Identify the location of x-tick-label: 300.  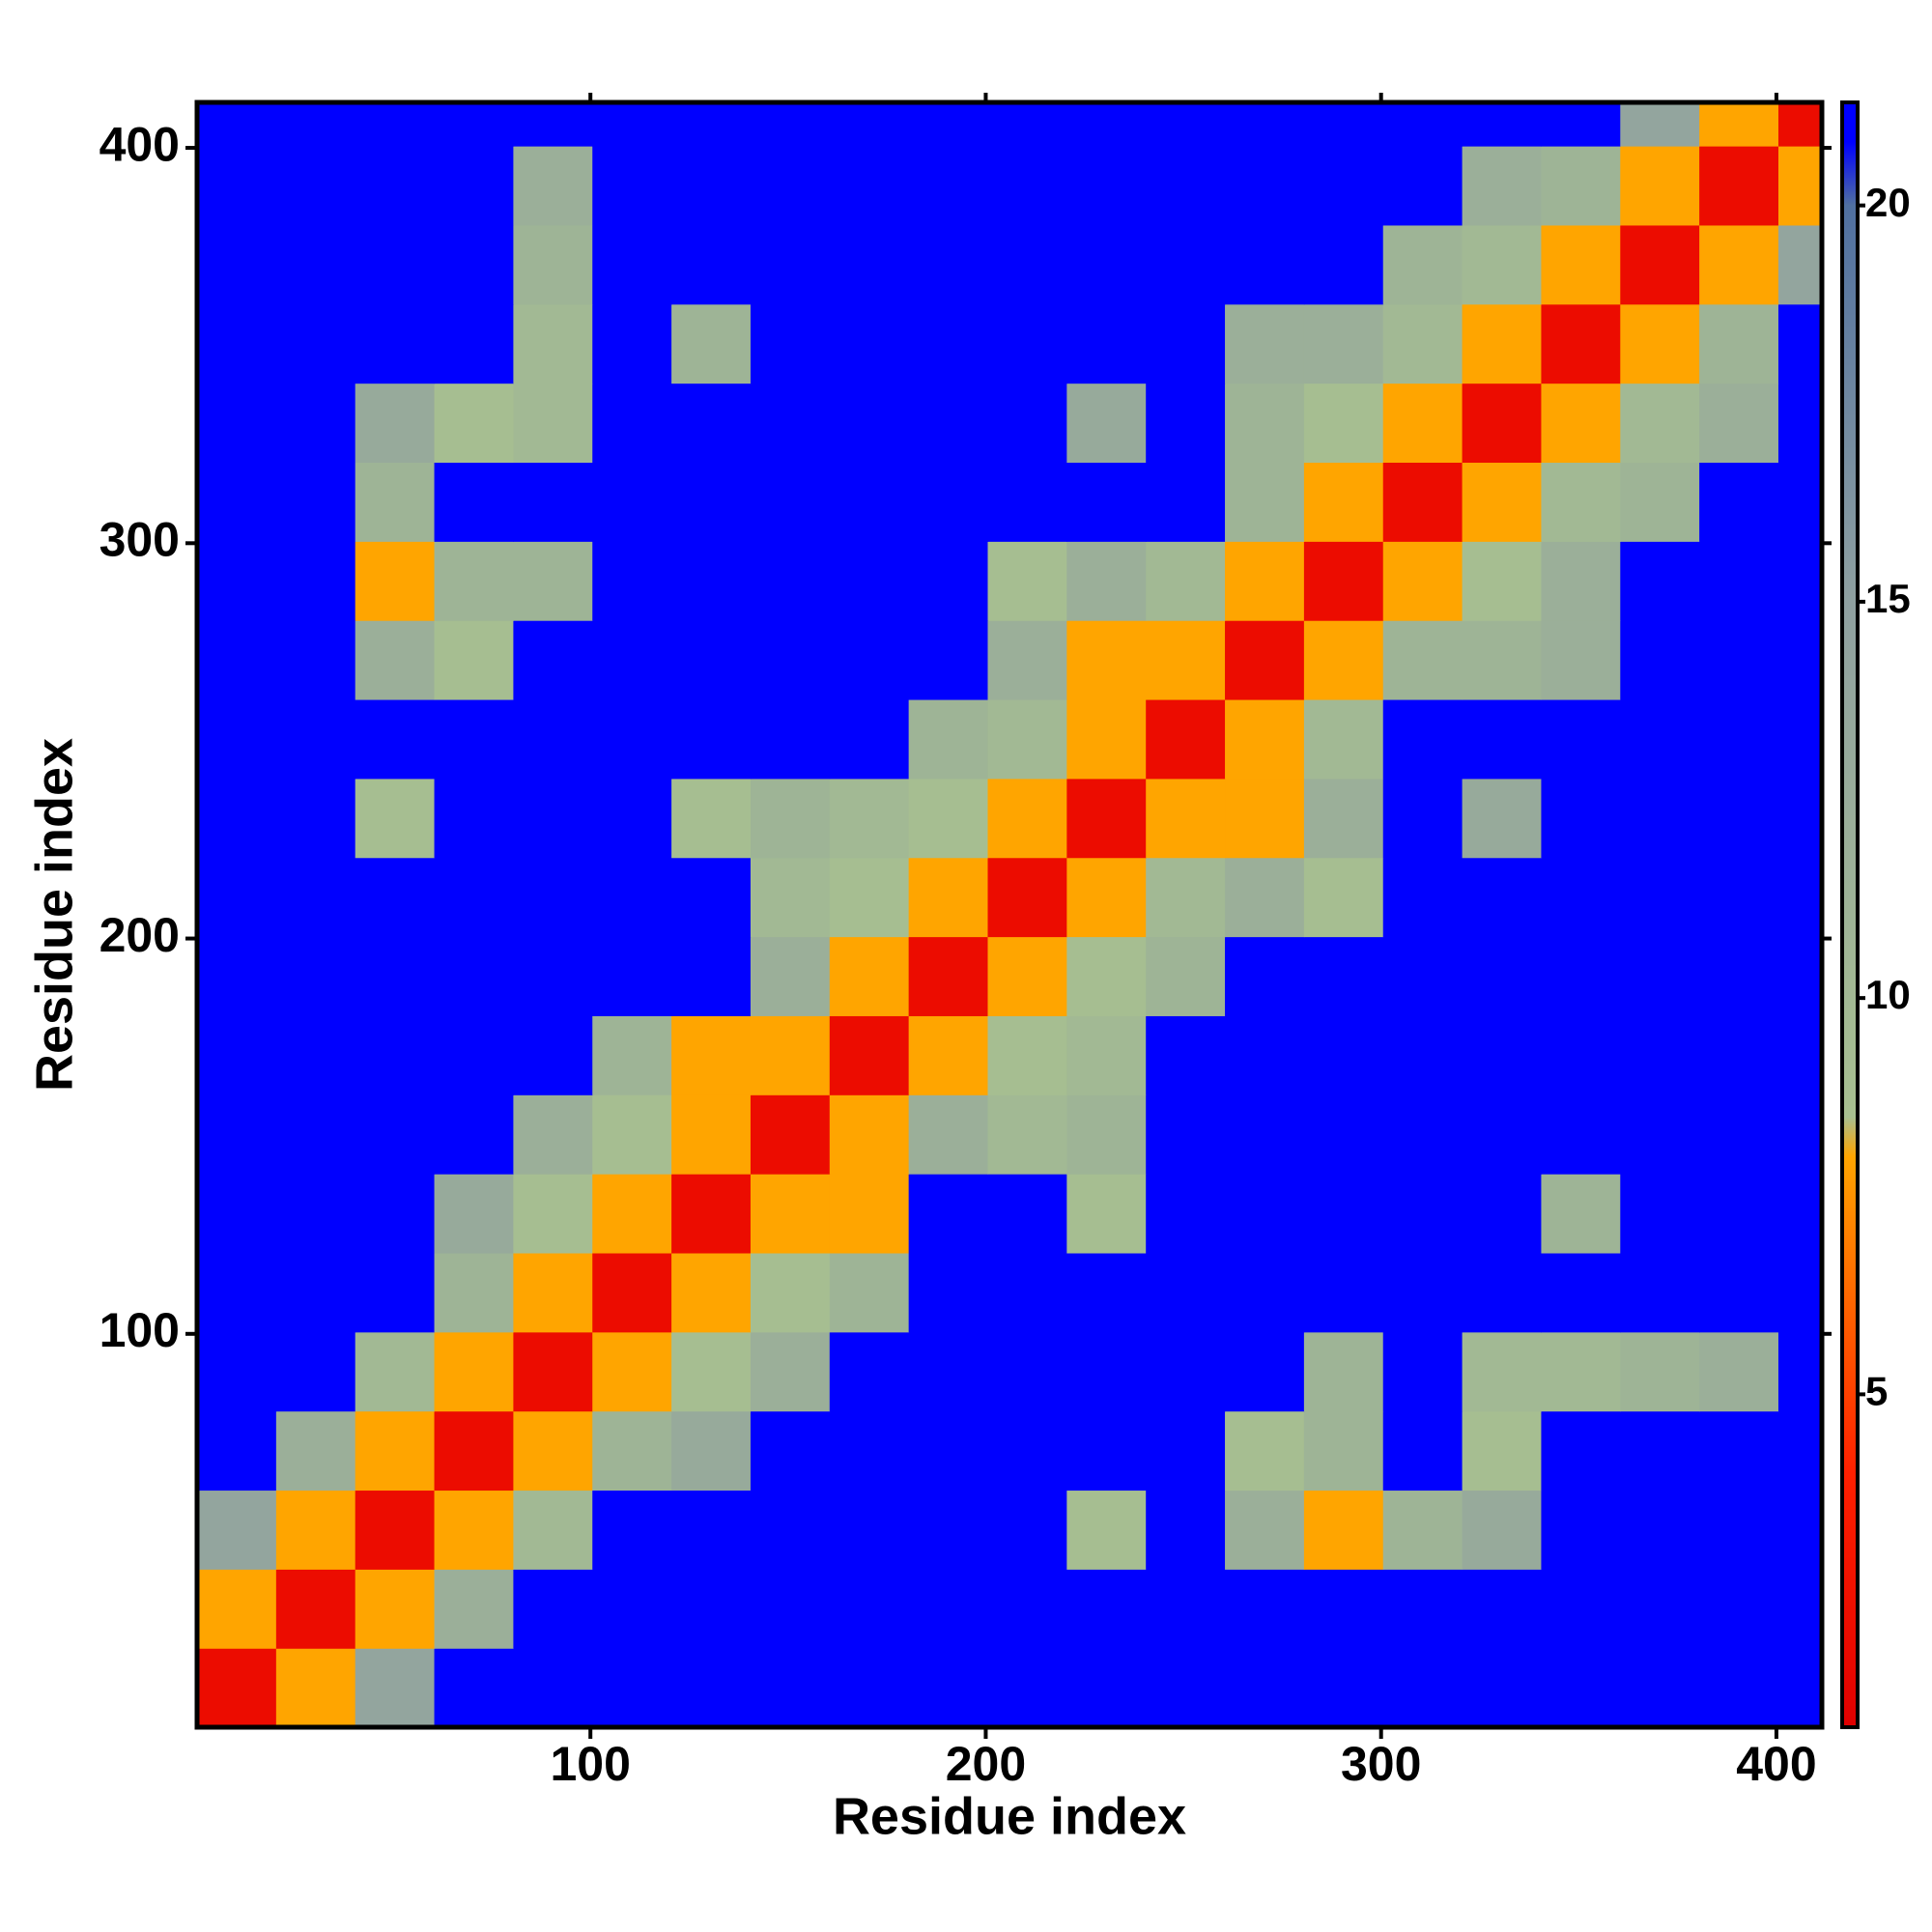
(1381, 1764).